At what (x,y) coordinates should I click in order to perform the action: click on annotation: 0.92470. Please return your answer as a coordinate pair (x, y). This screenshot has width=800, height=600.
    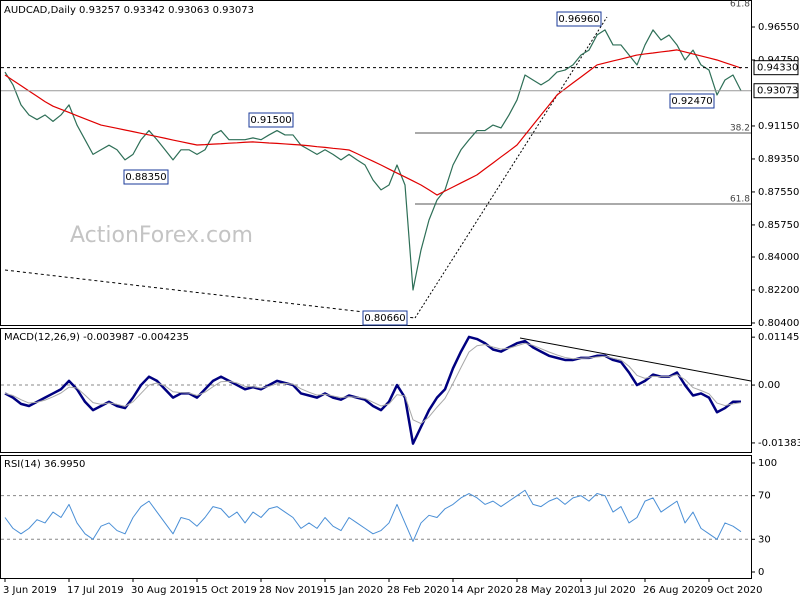
    Looking at the image, I should click on (691, 101).